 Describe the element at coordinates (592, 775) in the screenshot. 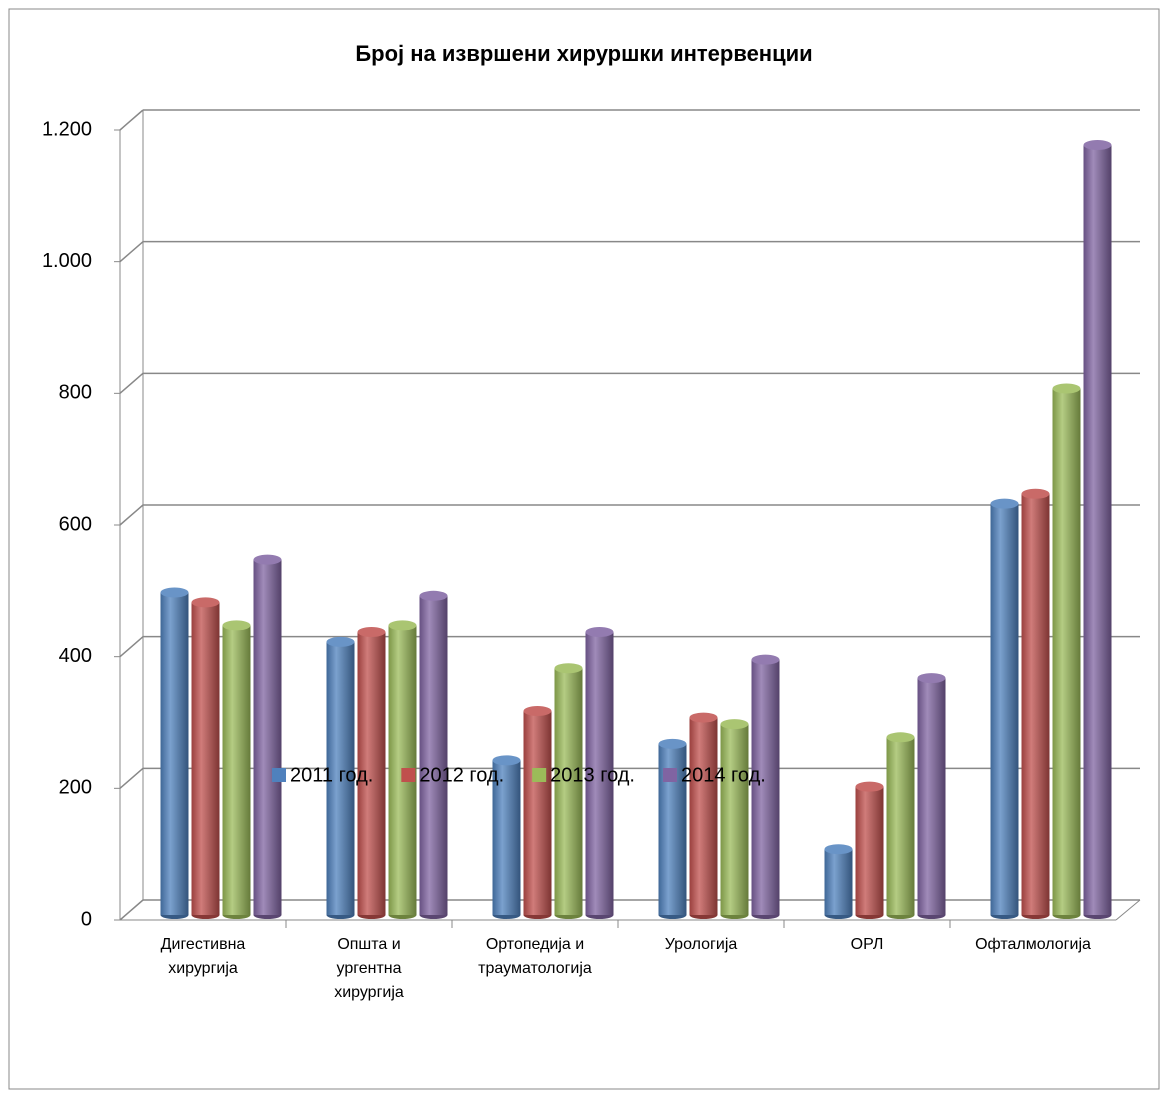

I see `legend-label: 2013 год.` at that location.